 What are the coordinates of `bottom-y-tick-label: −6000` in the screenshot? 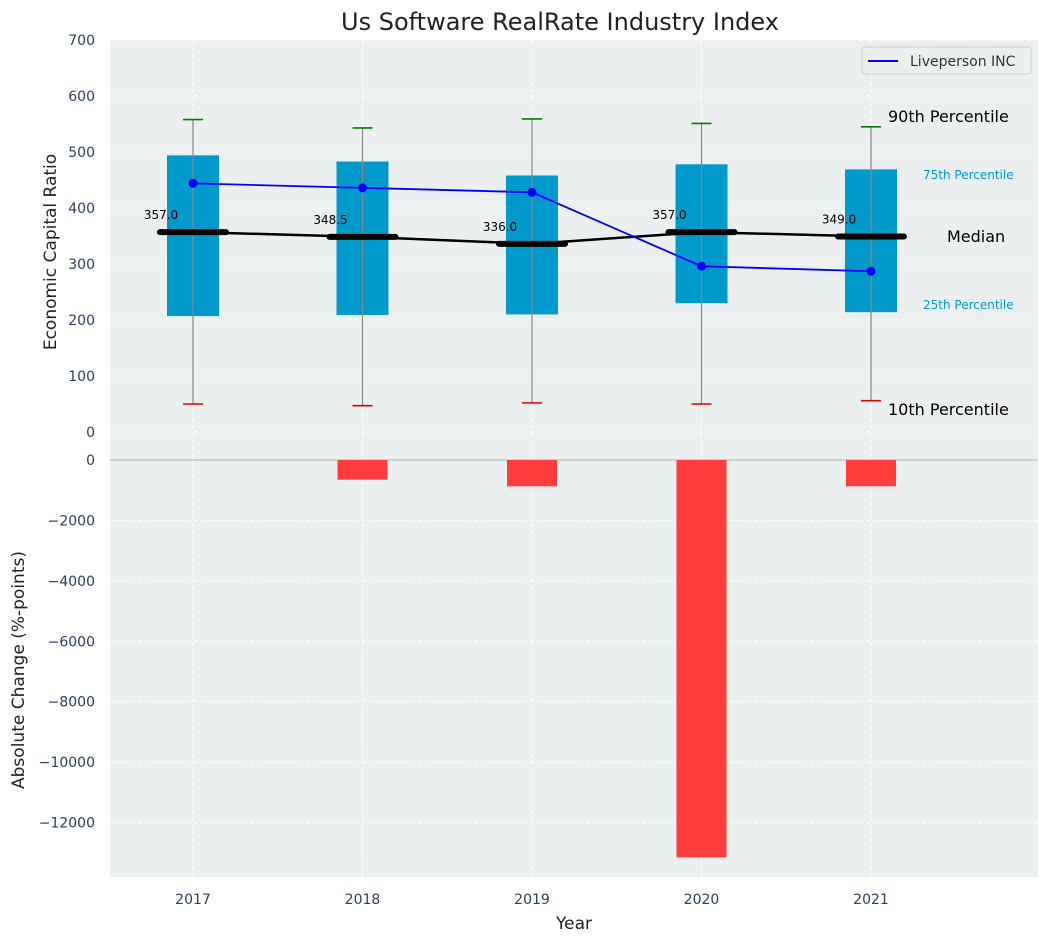 It's located at (71, 642).